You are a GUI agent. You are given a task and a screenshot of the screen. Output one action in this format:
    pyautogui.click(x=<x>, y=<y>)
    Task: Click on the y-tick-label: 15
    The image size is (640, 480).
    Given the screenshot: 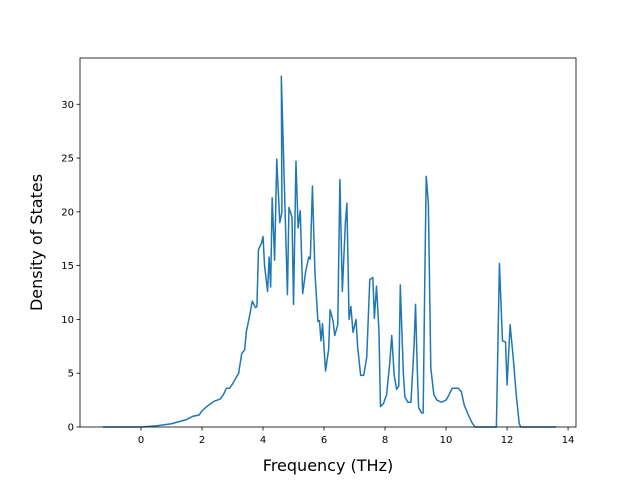 What is the action you would take?
    pyautogui.click(x=67, y=266)
    